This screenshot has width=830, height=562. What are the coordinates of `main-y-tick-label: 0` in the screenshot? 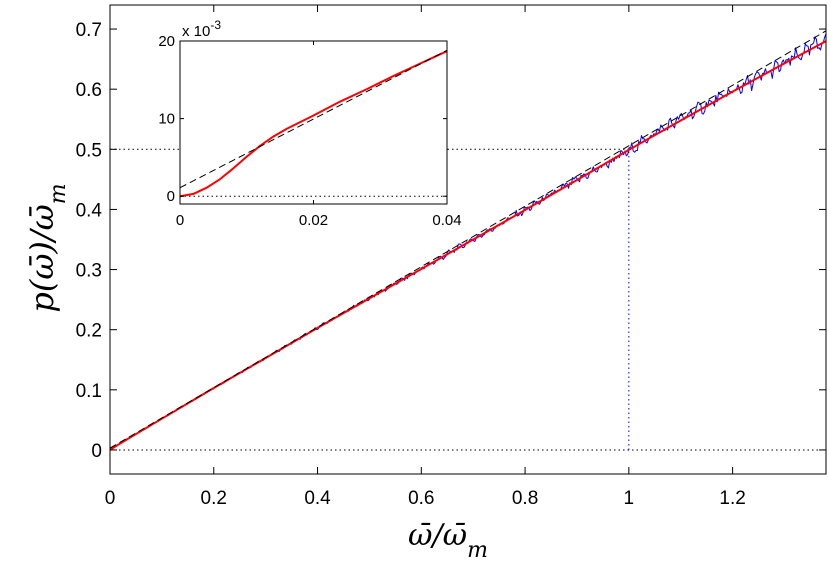 It's located at (96, 451).